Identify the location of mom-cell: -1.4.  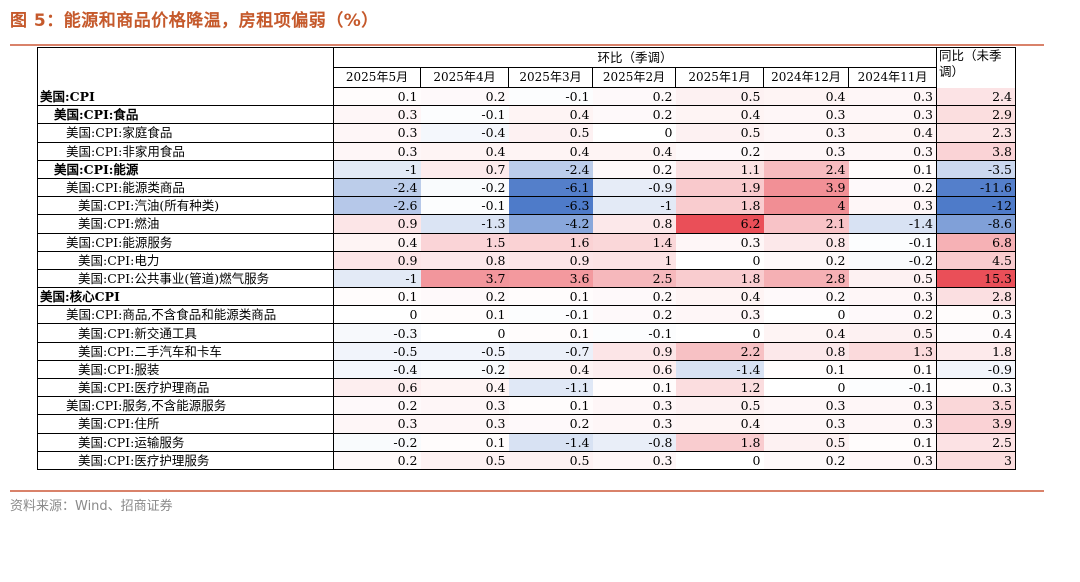
(719, 370).